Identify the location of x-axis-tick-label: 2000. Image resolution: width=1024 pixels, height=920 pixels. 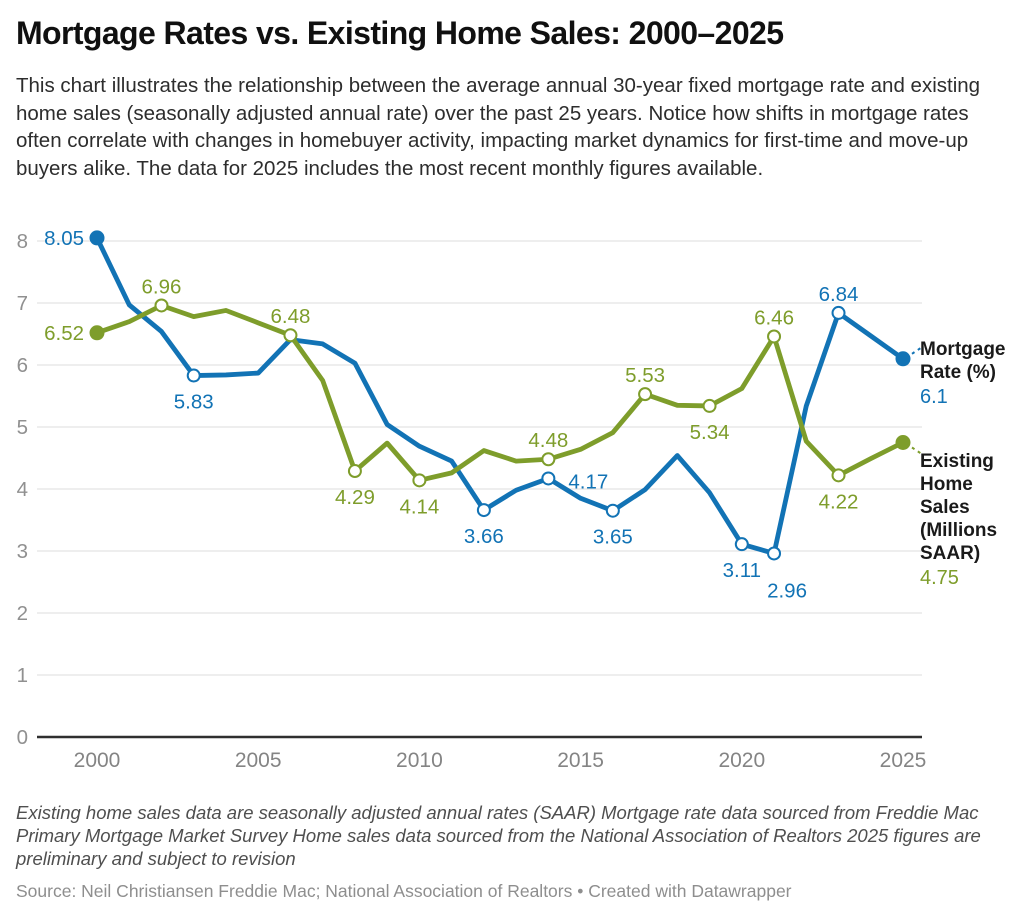
(97, 760).